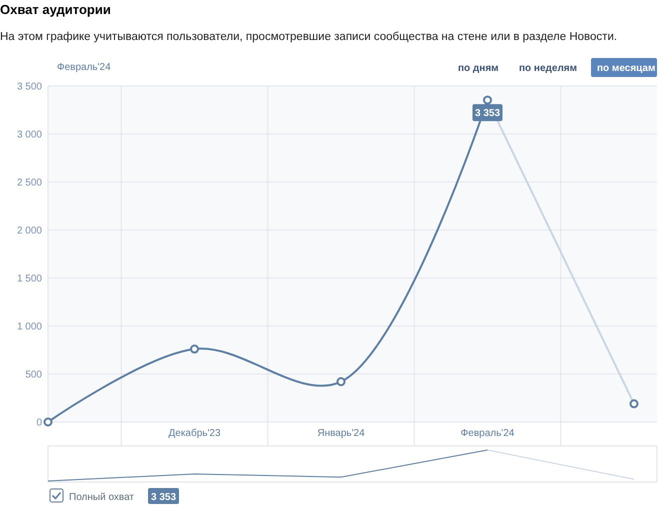  Describe the element at coordinates (548, 68) in the screenshot. I see `text: по неделям` at that location.